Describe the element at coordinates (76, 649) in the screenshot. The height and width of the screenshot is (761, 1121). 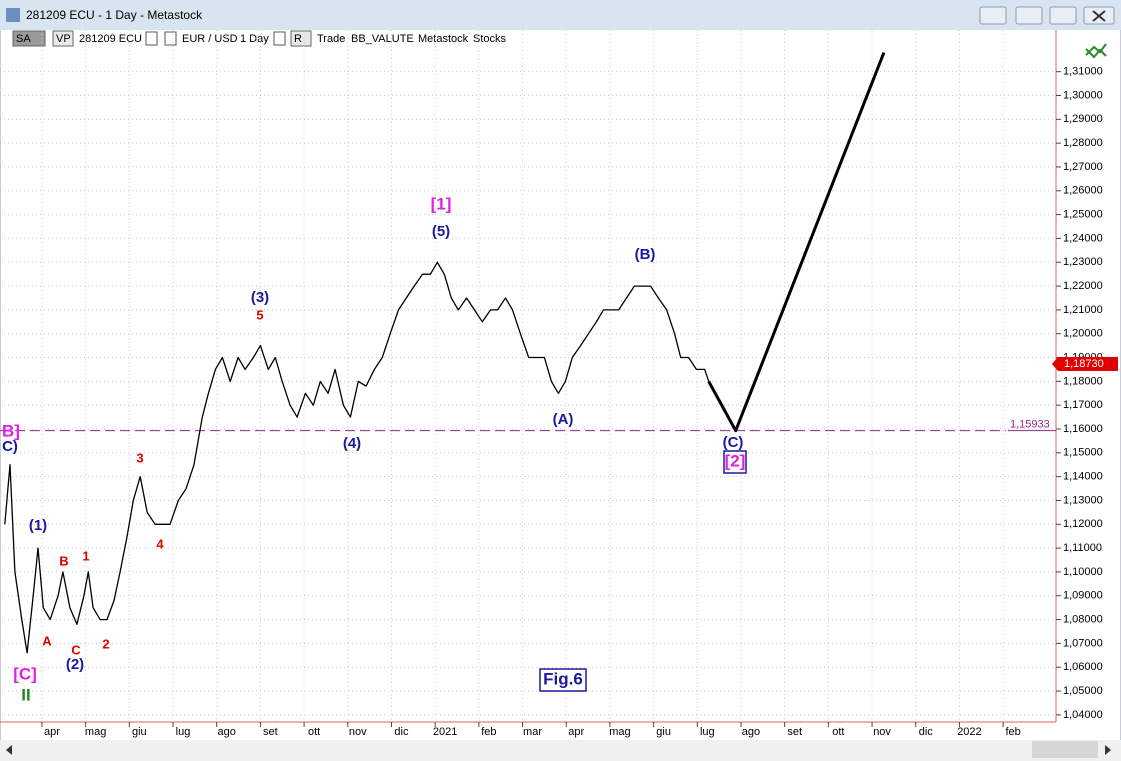
I see `wave-label: C` at that location.